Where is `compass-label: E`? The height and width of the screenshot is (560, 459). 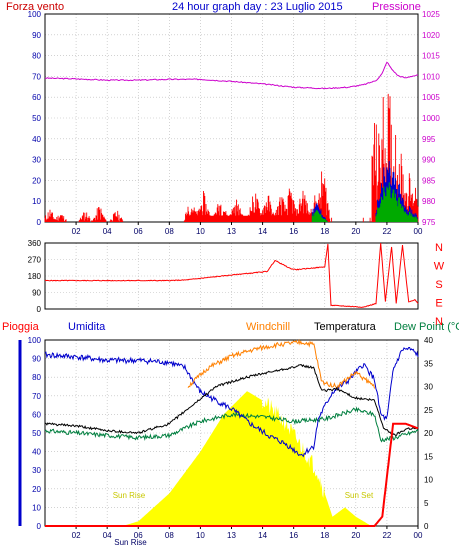 compass-label: E is located at coordinates (438, 304).